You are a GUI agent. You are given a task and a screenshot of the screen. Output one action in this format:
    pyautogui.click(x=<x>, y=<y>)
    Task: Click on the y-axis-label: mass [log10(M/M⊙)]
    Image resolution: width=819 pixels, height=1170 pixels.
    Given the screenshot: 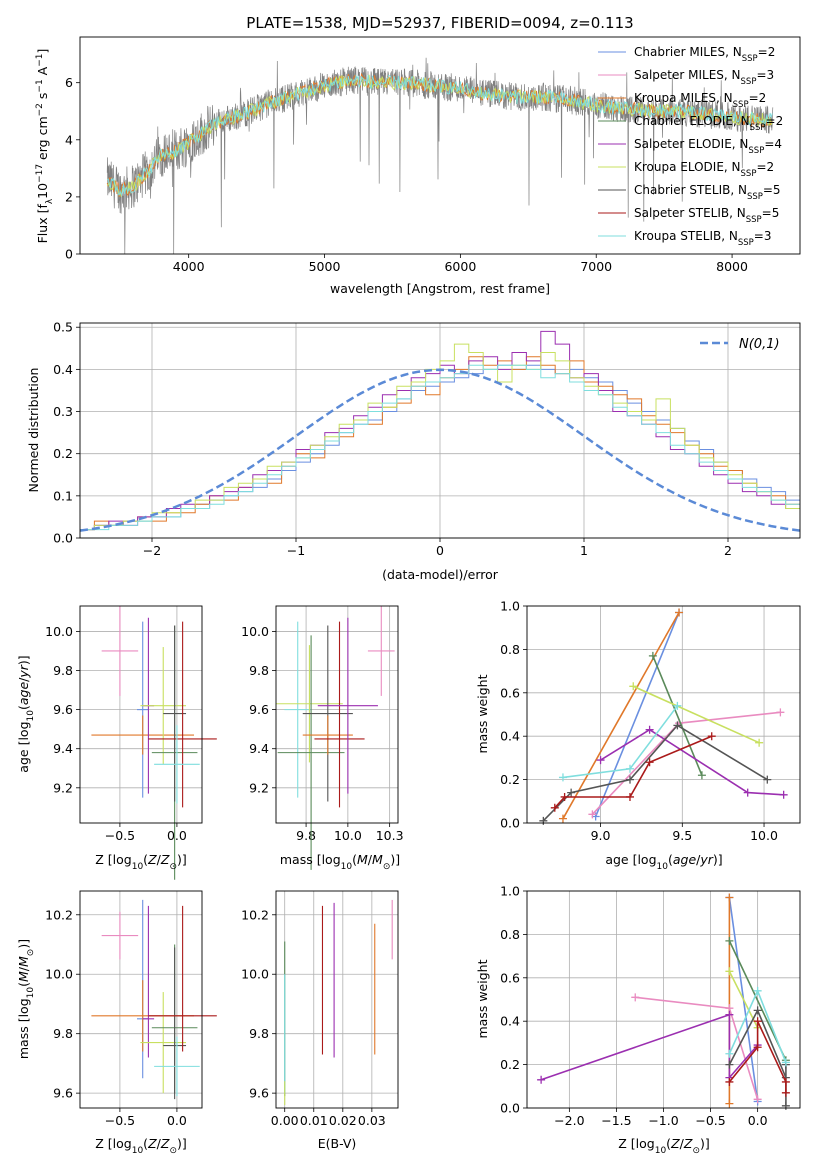 What is the action you would take?
    pyautogui.click(x=26, y=999)
    